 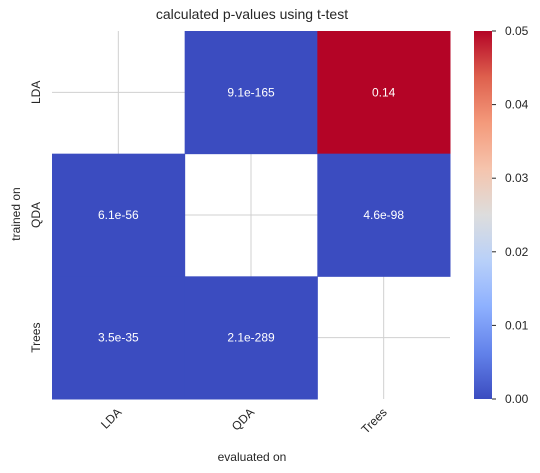 I want to click on cell-annotation: 2.1e-289, so click(x=251, y=338).